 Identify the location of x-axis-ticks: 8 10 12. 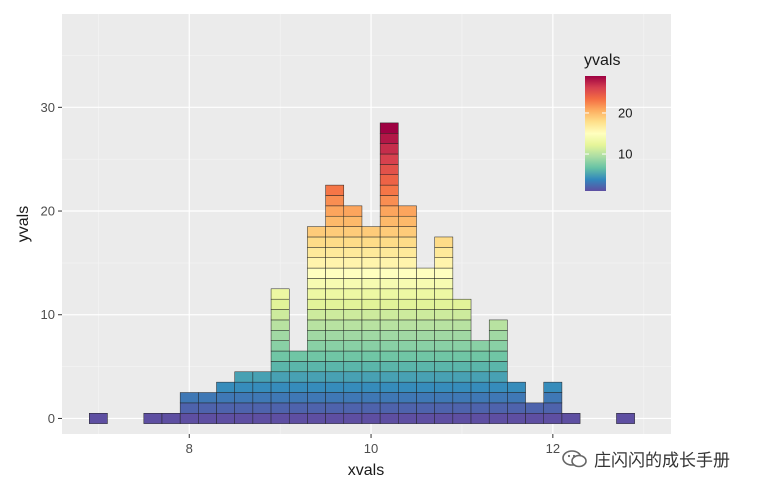
(373, 445).